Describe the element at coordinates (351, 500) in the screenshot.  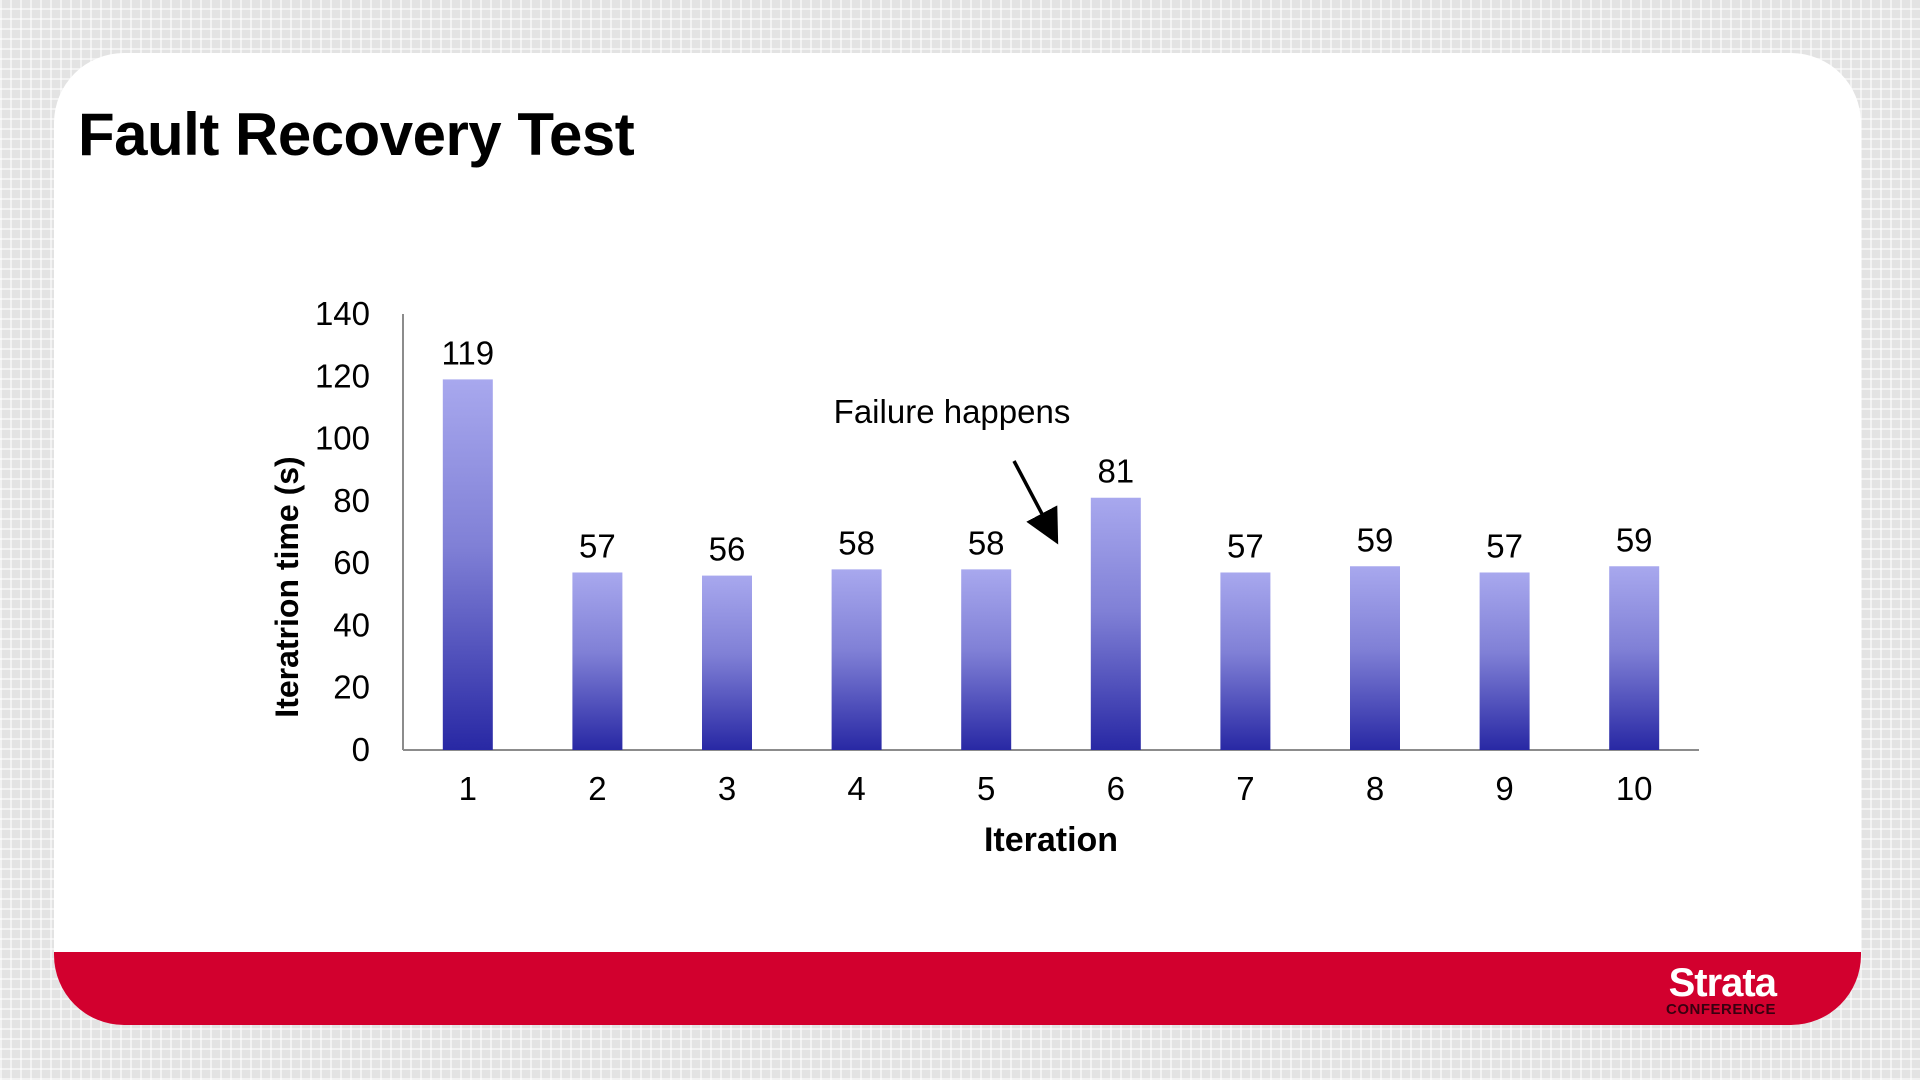
I see `y-tick-label: 80` at that location.